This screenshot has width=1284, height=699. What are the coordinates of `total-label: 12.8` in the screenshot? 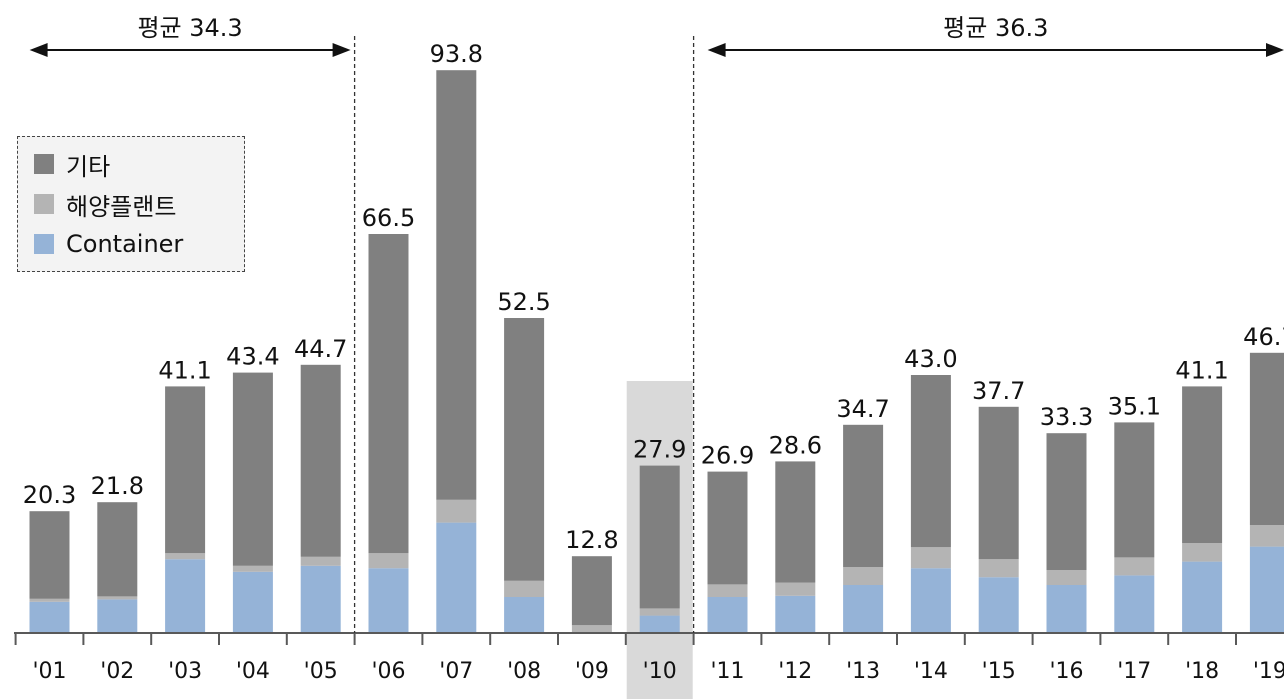 It's located at (591, 540).